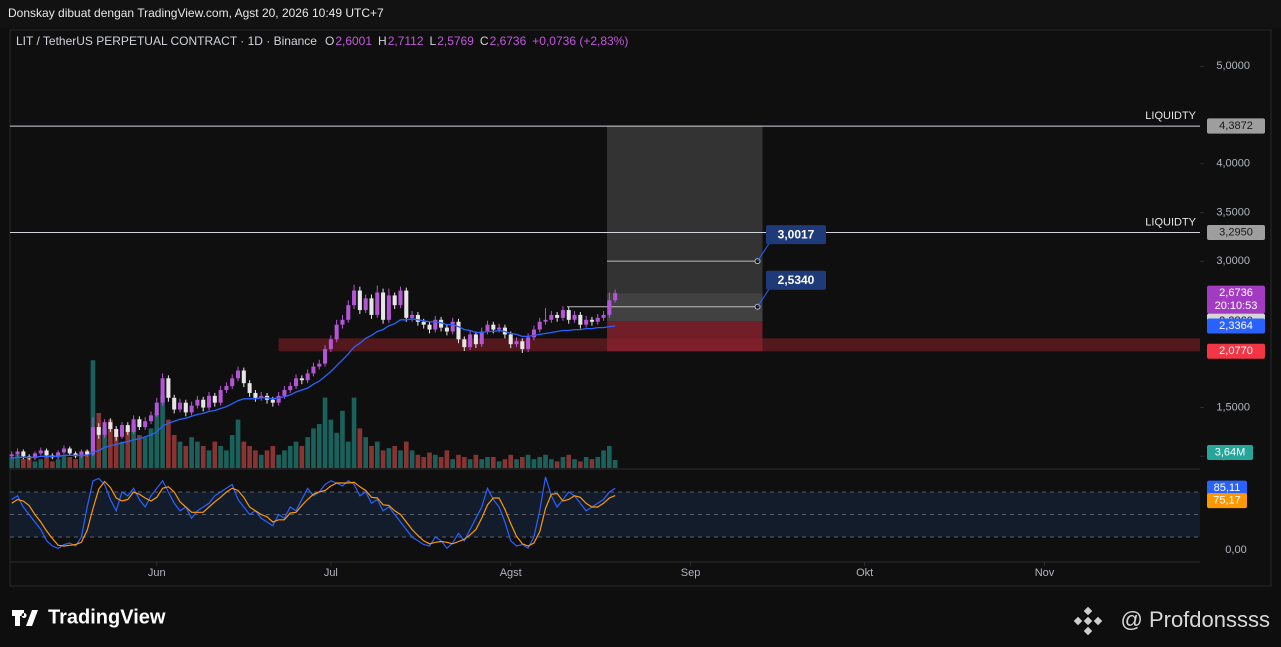  I want to click on legend-letter: C, so click(484, 41).